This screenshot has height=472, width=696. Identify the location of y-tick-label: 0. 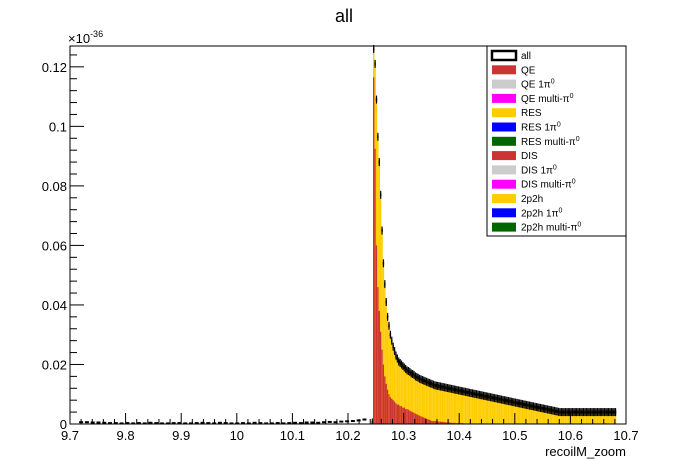
(63, 424).